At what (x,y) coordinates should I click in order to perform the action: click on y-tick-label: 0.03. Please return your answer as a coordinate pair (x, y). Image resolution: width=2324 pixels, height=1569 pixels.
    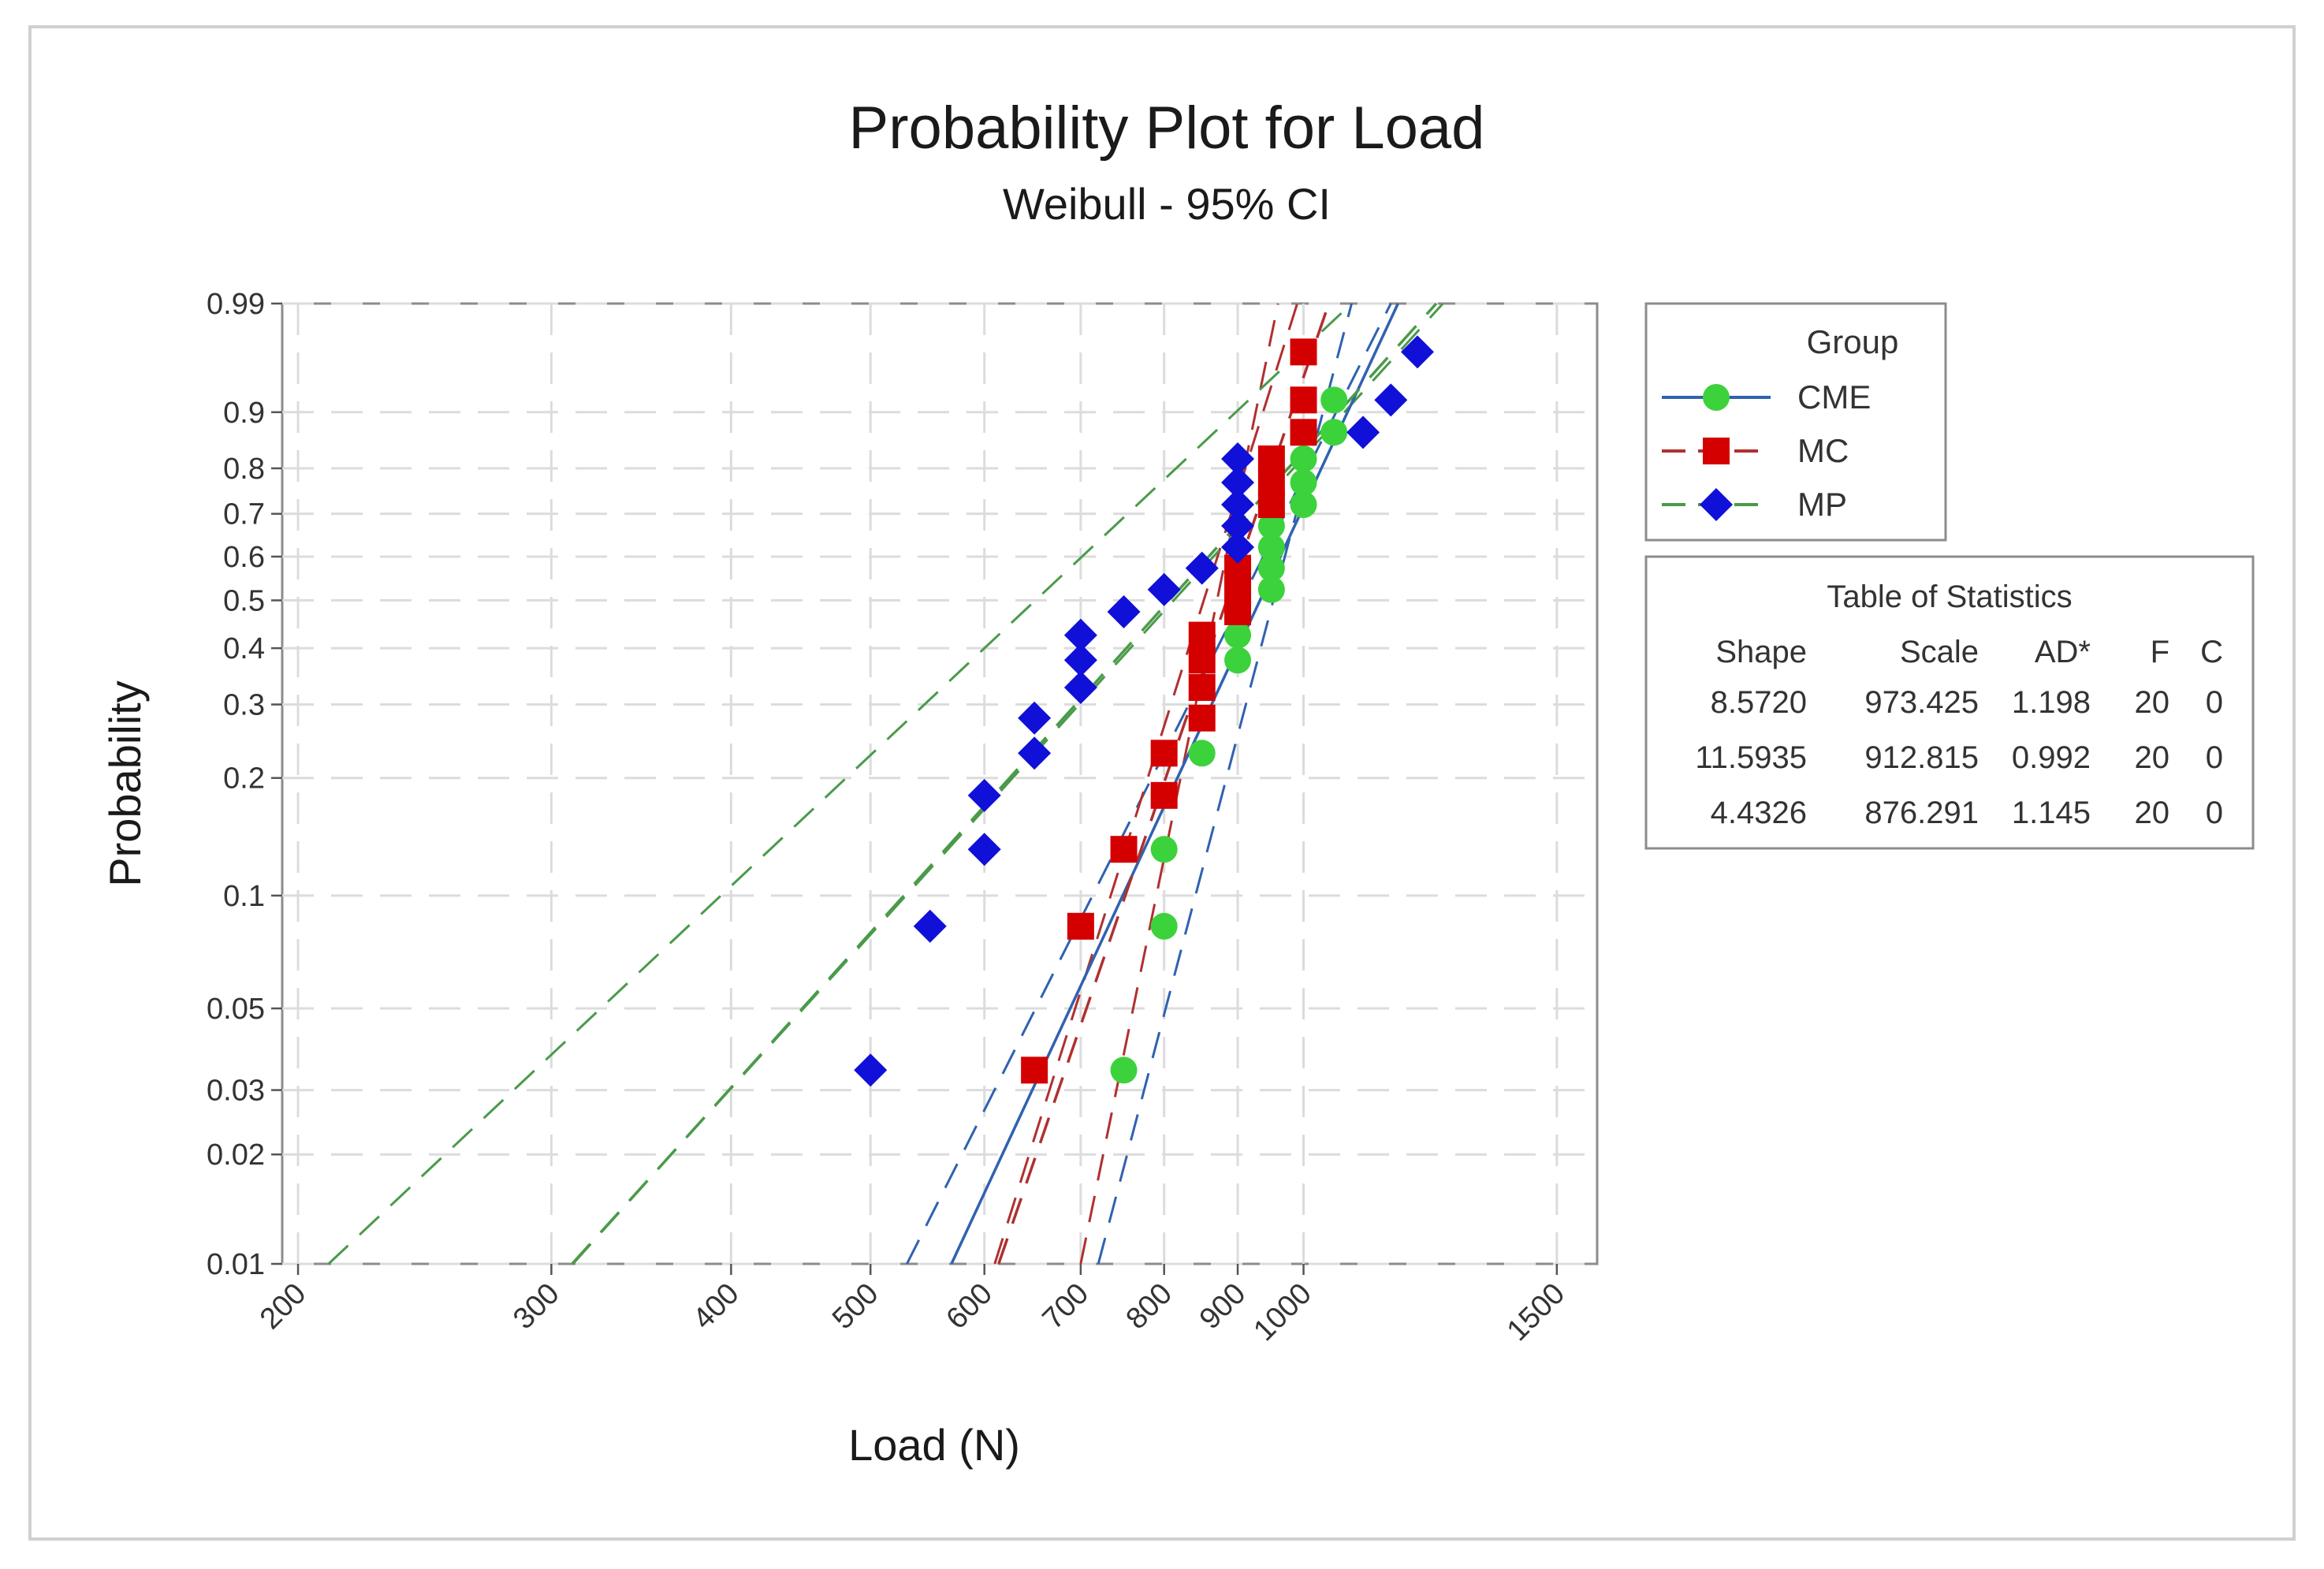
    Looking at the image, I should click on (236, 1091).